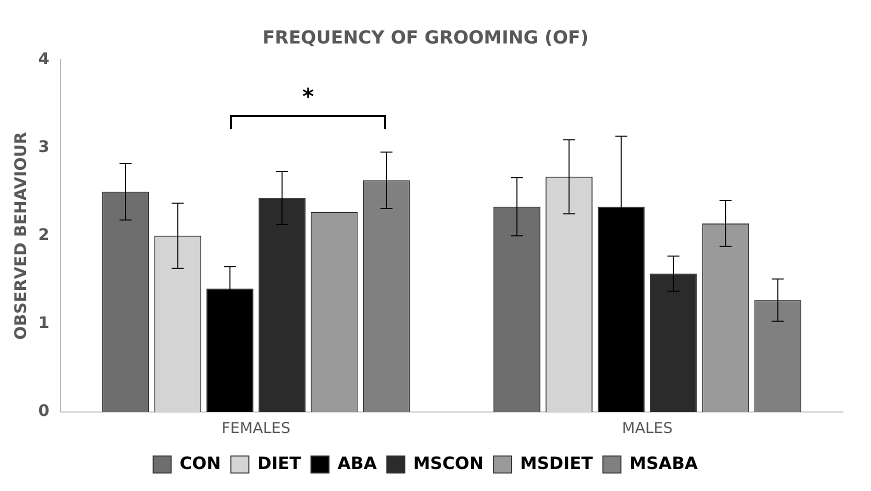  Describe the element at coordinates (44, 58) in the screenshot. I see `y-tick-label: 4` at that location.